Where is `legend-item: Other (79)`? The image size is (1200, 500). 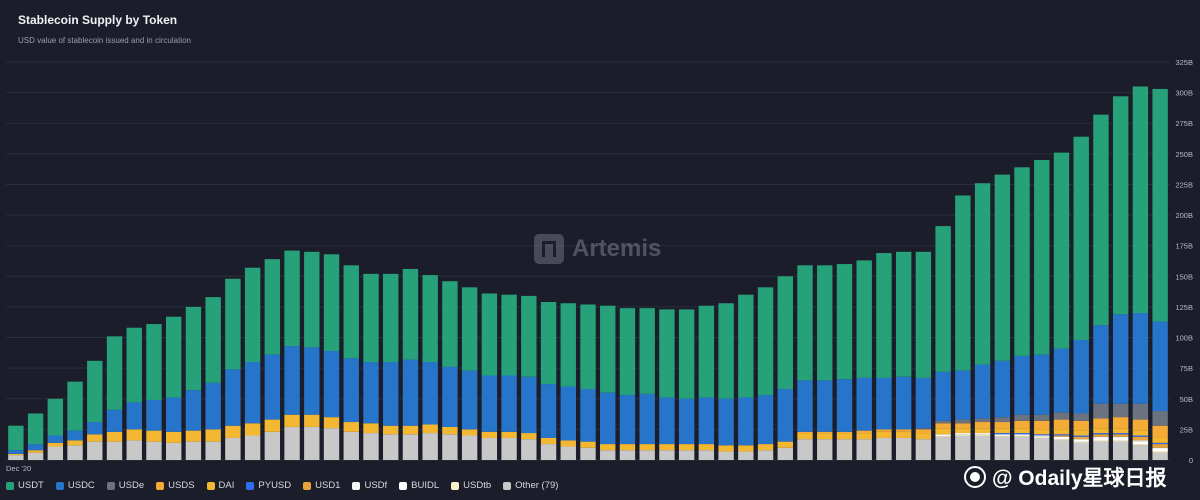
legend-item: Other (79) is located at coordinates (530, 485).